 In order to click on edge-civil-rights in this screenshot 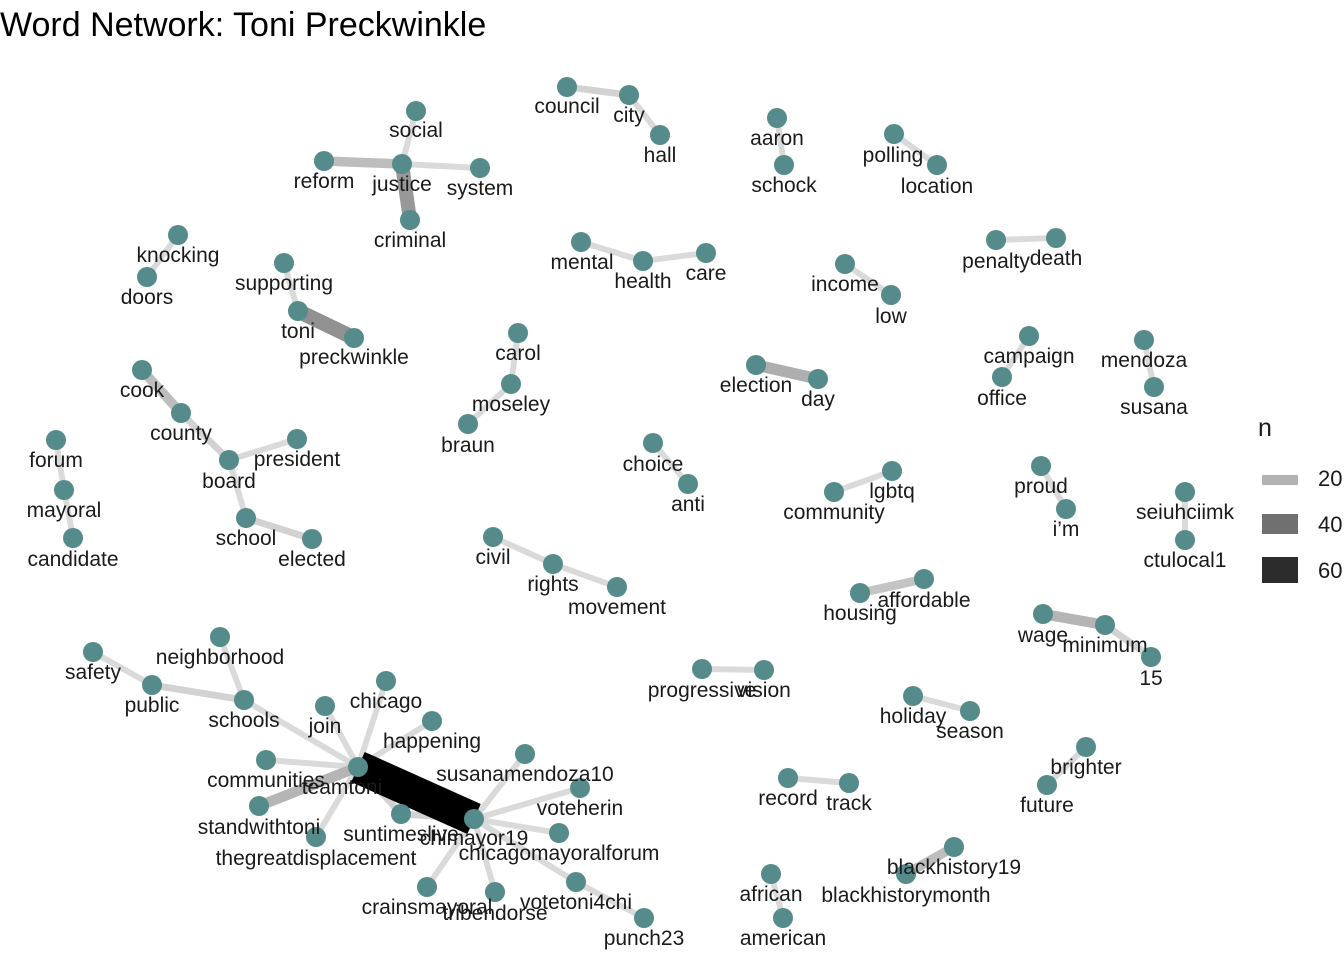, I will do `click(523, 550)`.